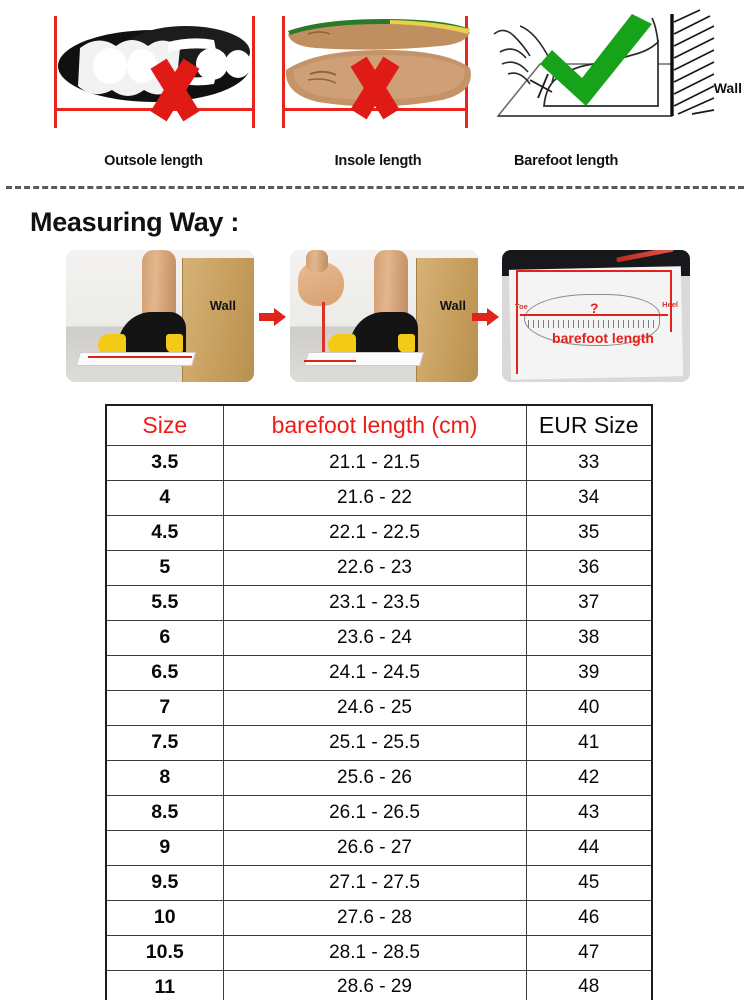  Describe the element at coordinates (378, 161) in the screenshot. I see `illustration-caption: Insole length` at that location.